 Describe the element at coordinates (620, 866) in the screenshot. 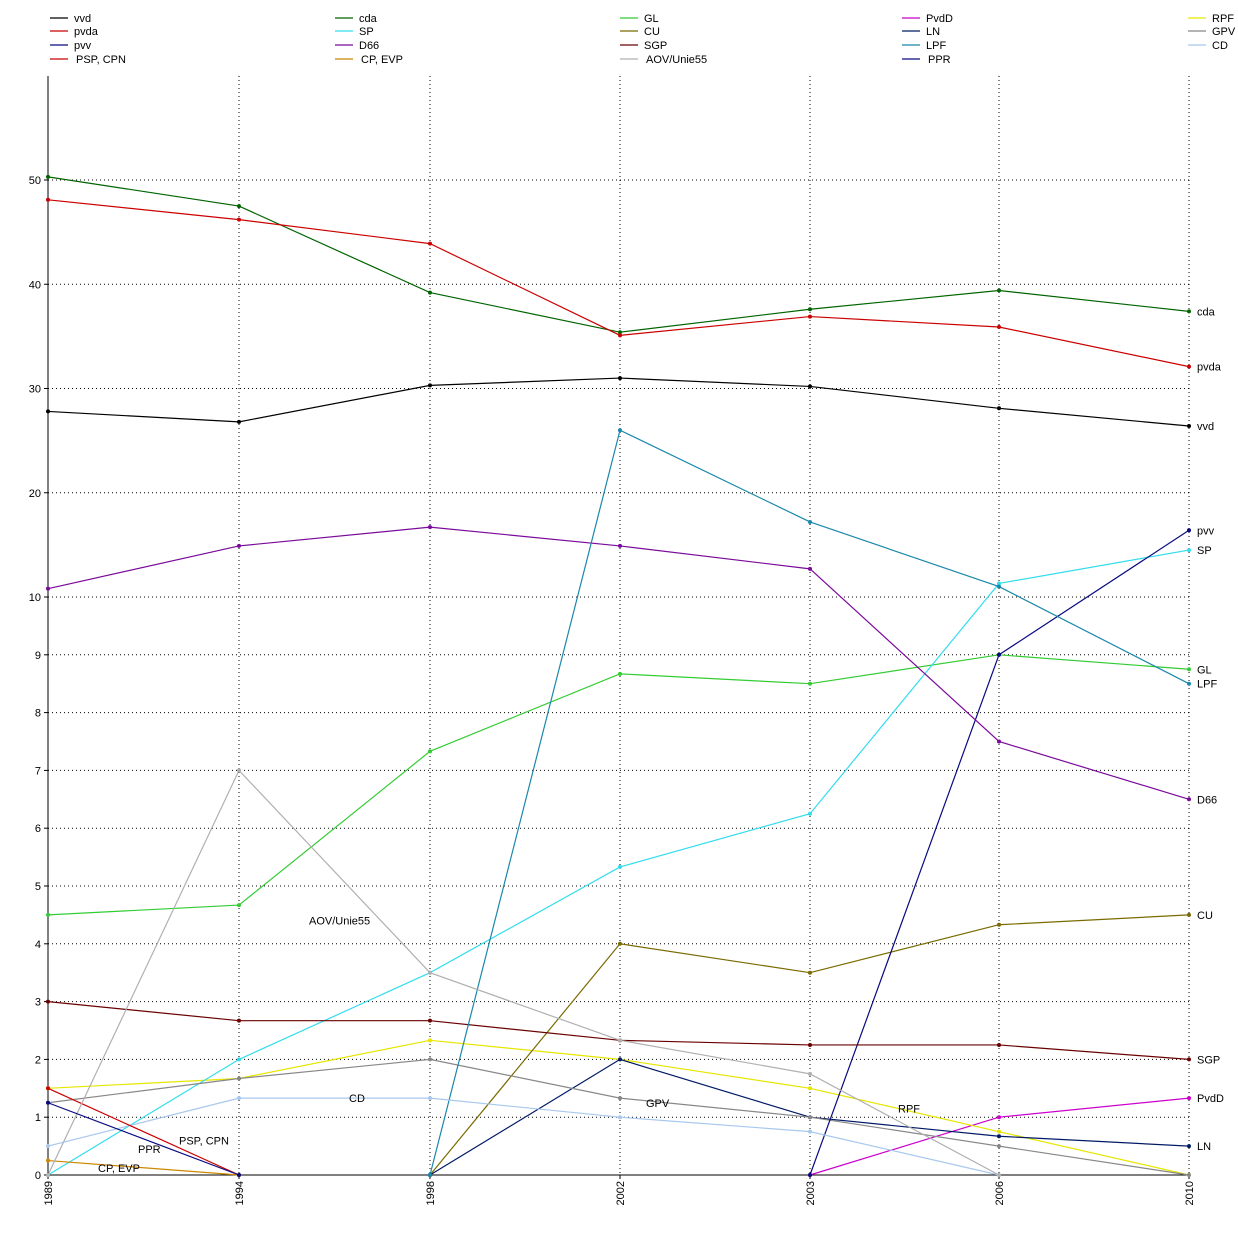

I see `data-point-sp-2002` at that location.